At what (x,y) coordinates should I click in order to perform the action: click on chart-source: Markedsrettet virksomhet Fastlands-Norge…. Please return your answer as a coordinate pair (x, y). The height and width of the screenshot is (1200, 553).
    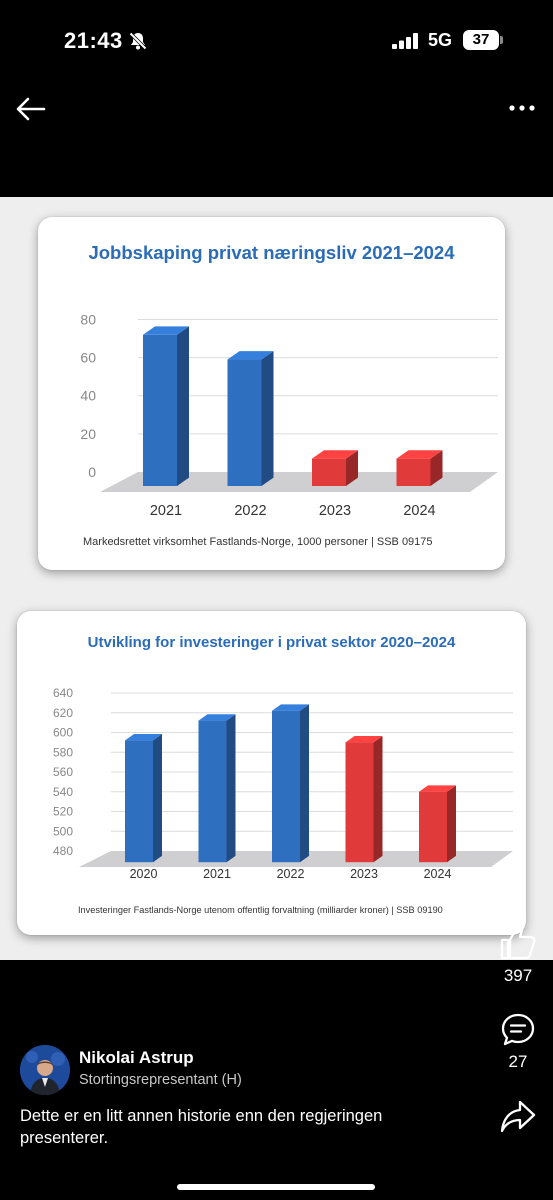
    Looking at the image, I should click on (258, 542).